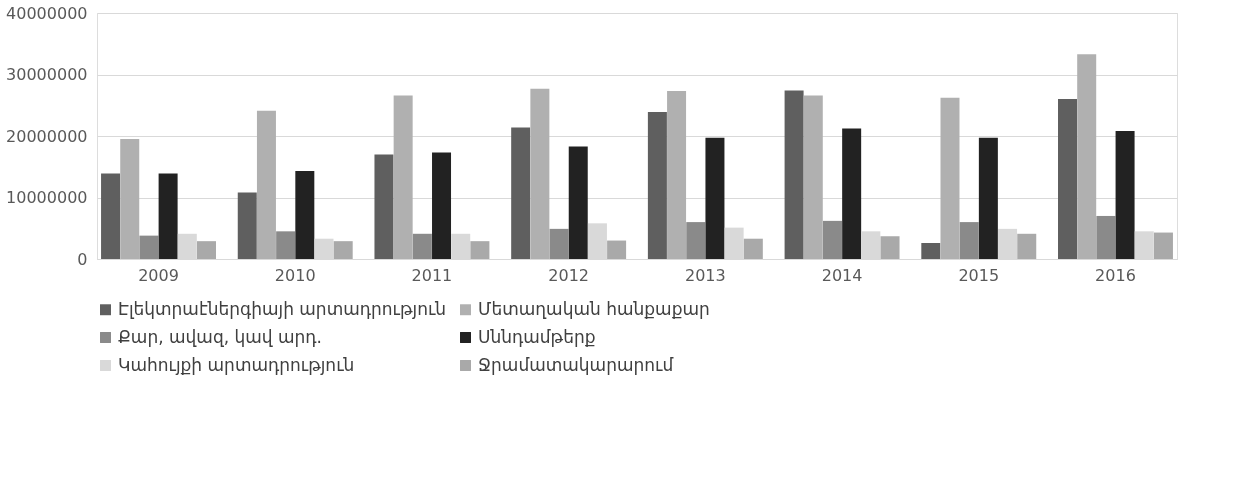  I want to click on legend-label: Էլեկտրաէներգիայի արտադրություն, so click(282, 308).